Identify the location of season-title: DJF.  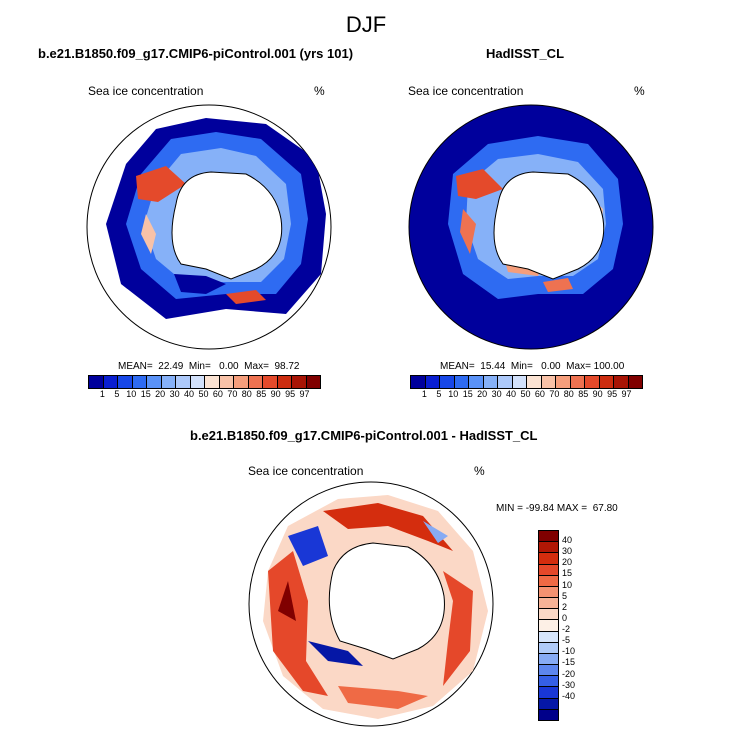
(366, 24).